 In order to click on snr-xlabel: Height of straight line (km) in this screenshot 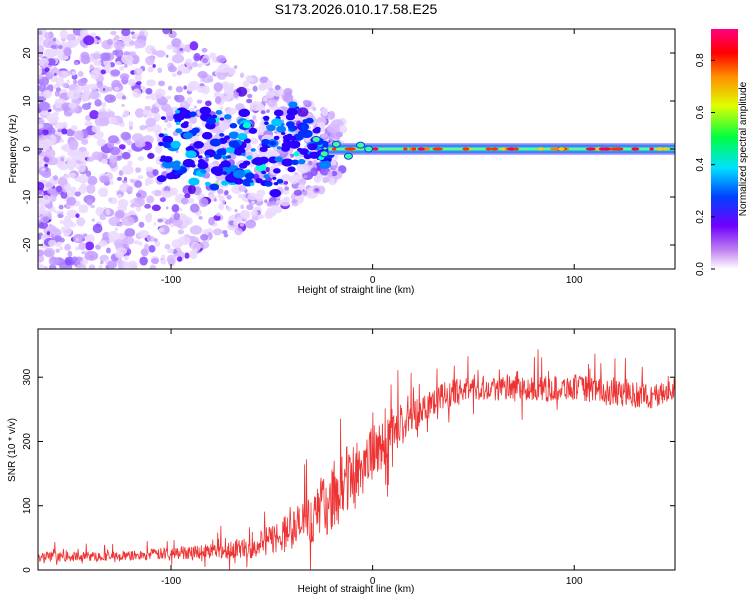, I will do `click(356, 589)`.